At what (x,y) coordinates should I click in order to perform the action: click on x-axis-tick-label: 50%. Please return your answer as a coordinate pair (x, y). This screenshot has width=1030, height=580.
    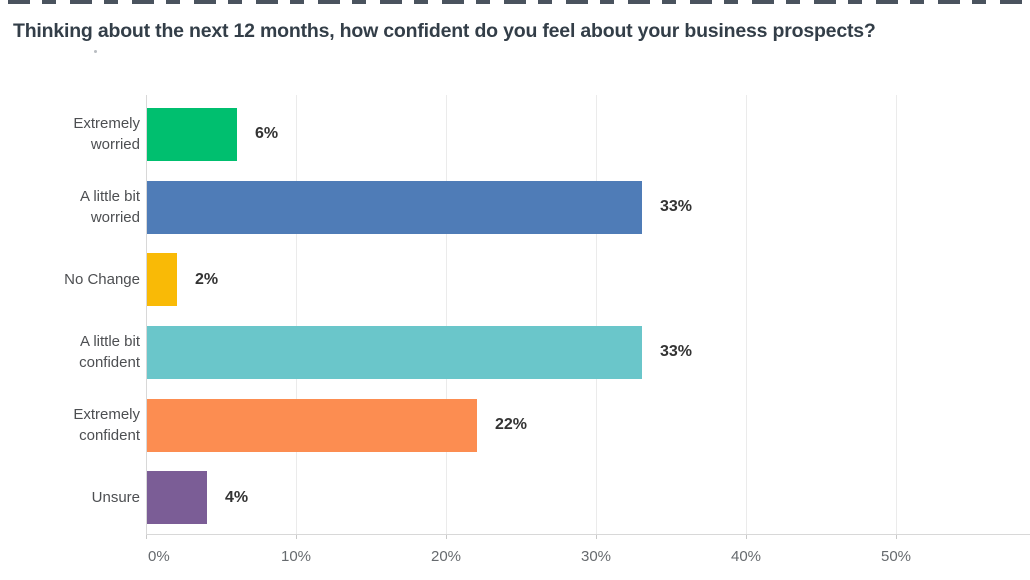
    Looking at the image, I should click on (896, 556).